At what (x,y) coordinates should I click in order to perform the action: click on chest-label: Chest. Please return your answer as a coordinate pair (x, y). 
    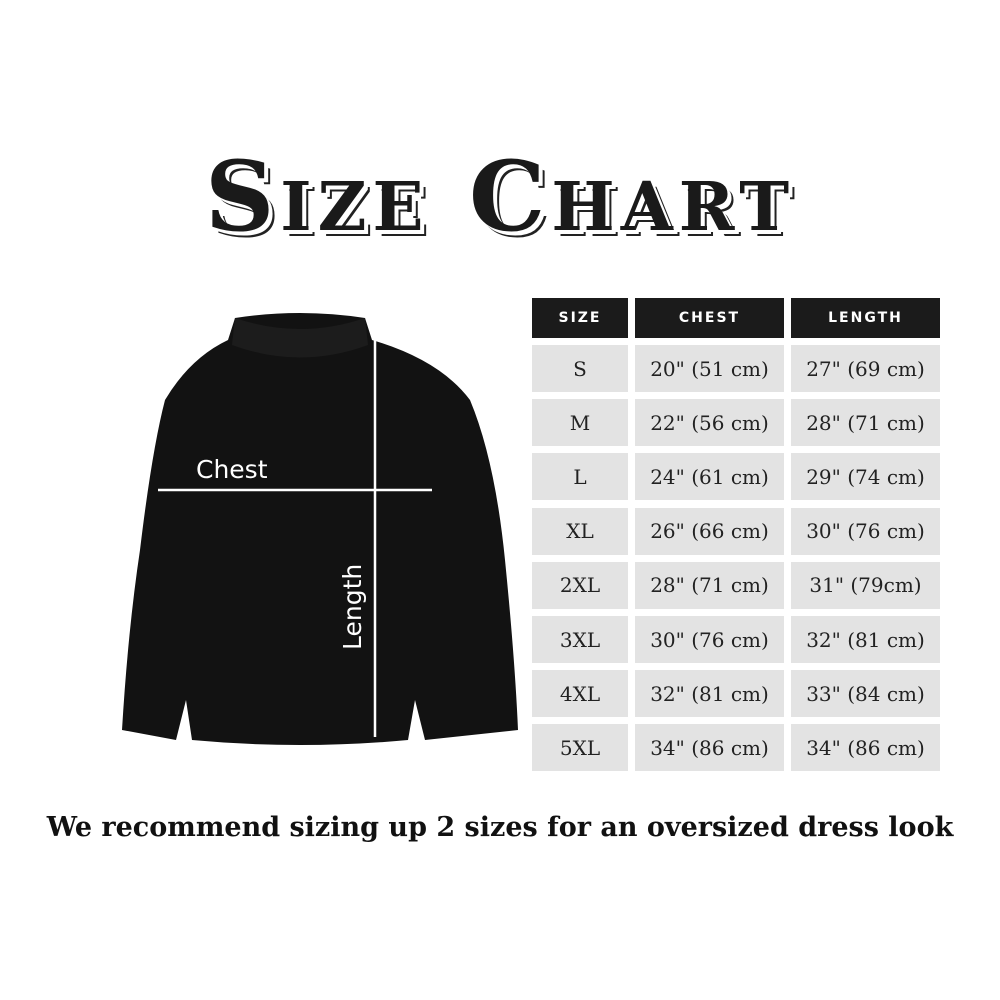
    Looking at the image, I should click on (232, 469).